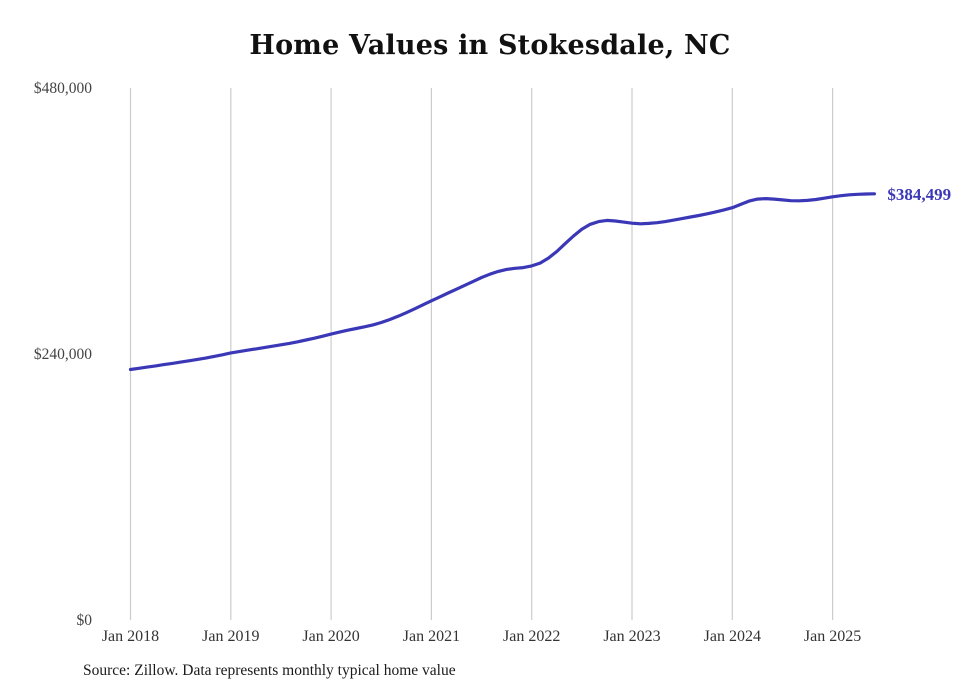 The height and width of the screenshot is (699, 980). I want to click on x-tick-label: Jan 2024, so click(732, 636).